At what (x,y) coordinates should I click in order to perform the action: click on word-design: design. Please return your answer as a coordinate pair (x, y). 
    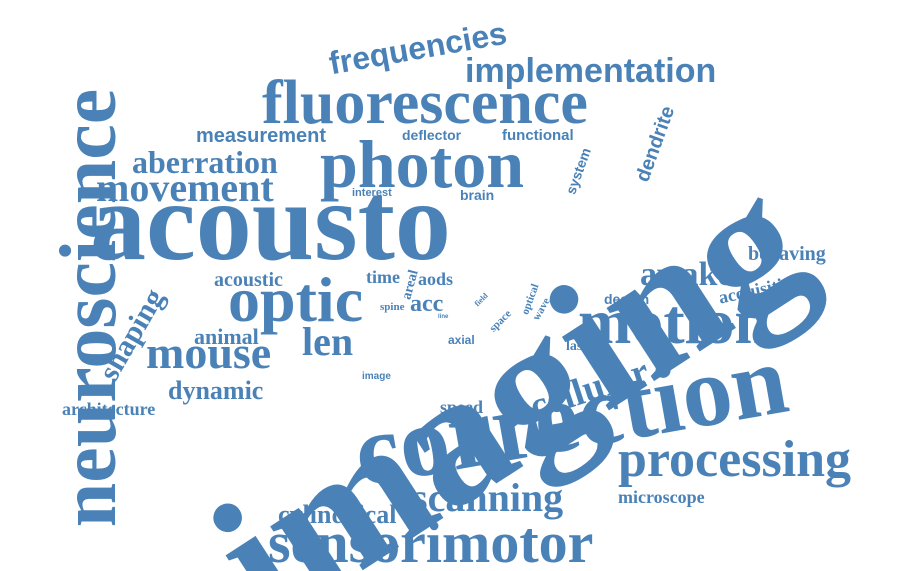
    Looking at the image, I should click on (627, 299).